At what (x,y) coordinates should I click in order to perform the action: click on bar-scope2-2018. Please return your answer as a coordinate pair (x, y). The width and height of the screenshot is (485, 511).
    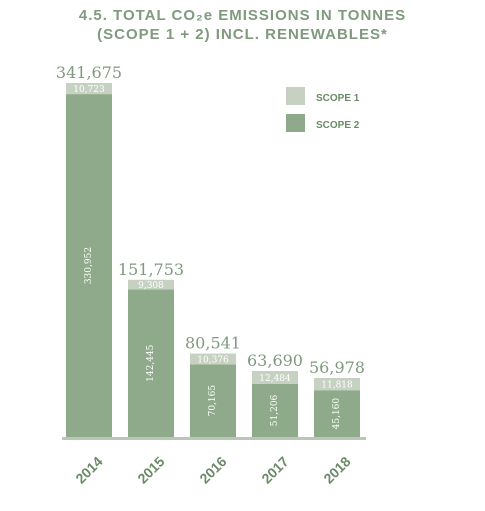
    Looking at the image, I should click on (337, 413).